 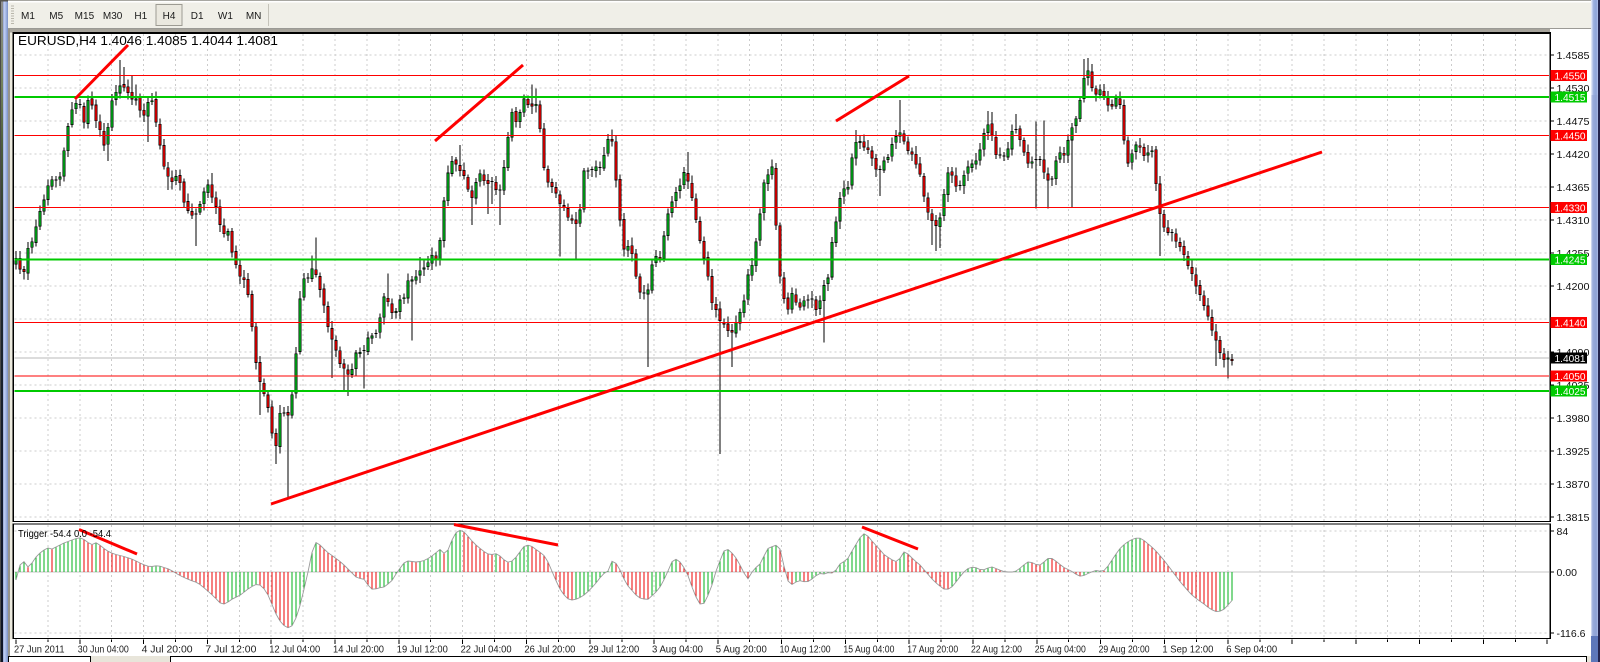 What do you see at coordinates (103, 650) in the screenshot?
I see `svg-text: 30 Jun 04:00` at bounding box center [103, 650].